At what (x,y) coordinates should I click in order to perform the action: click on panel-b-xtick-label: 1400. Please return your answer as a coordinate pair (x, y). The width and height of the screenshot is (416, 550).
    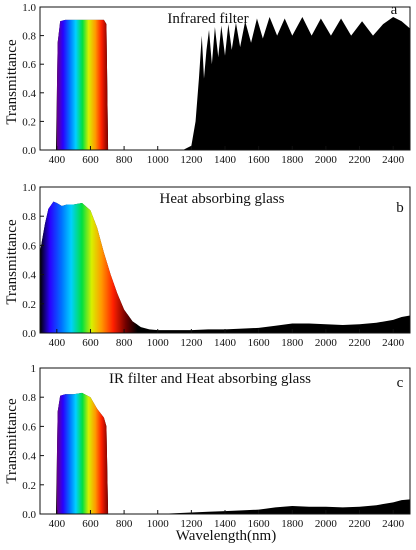
    Looking at the image, I should click on (225, 343).